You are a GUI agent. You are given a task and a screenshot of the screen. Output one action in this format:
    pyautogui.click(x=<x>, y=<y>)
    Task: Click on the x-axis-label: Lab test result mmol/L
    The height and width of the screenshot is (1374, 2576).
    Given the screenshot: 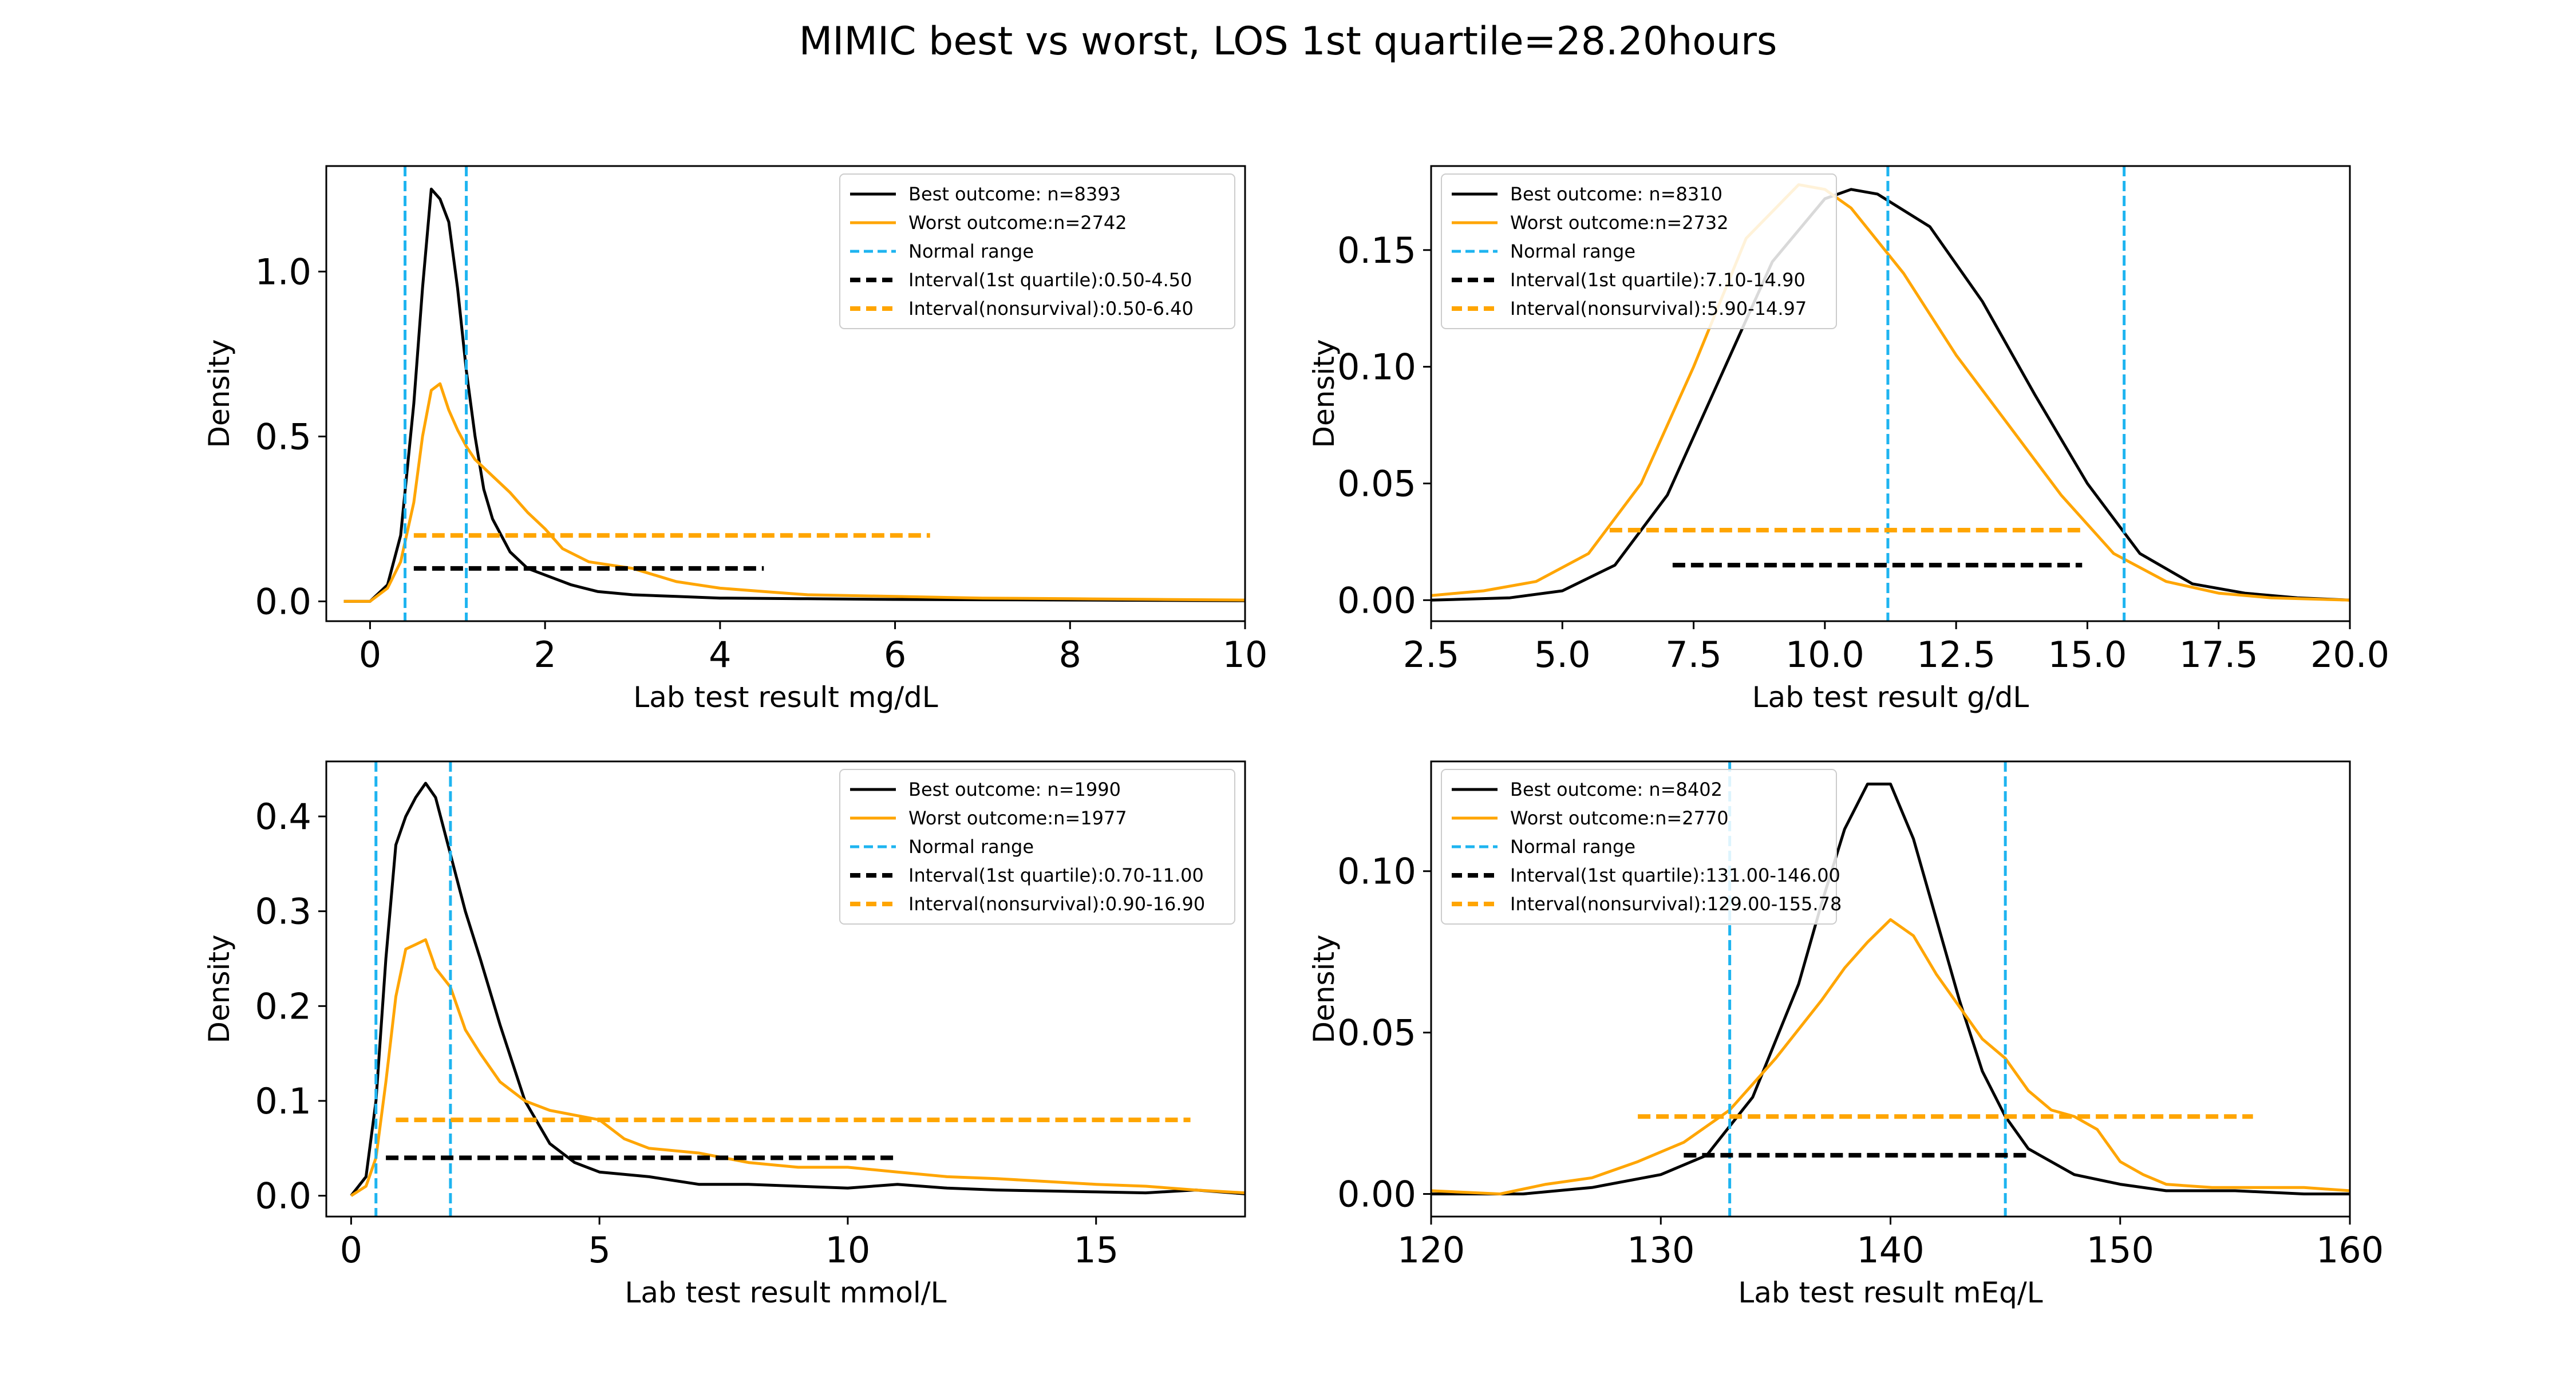 What is the action you would take?
    pyautogui.click(x=786, y=1292)
    